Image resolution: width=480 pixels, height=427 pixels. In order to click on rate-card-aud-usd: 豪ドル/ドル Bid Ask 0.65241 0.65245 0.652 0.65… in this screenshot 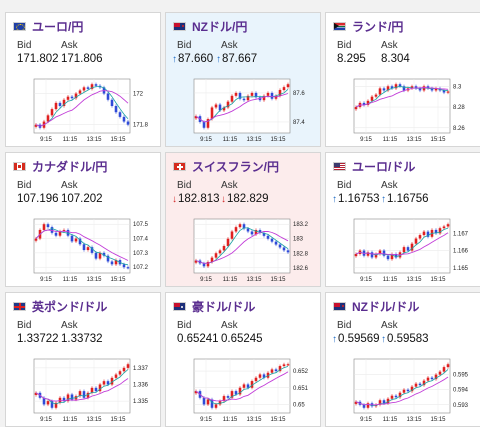, I will do `click(243, 359)`.